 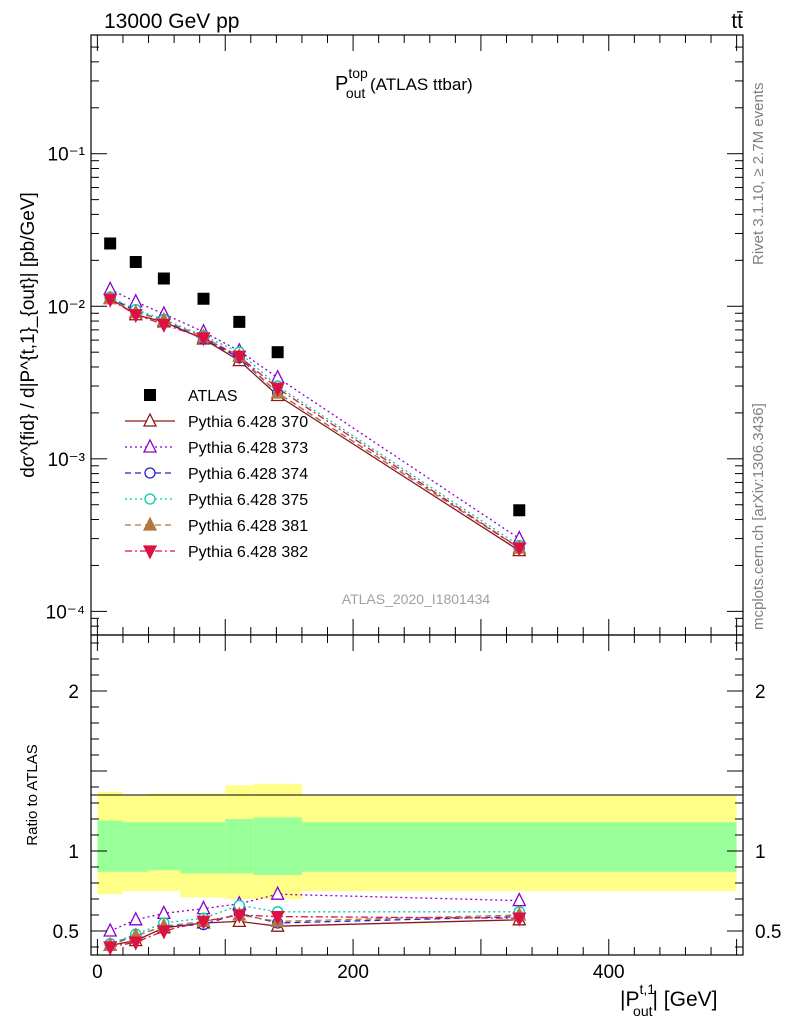 I want to click on xlabel-sup: t,1, so click(x=647, y=989).